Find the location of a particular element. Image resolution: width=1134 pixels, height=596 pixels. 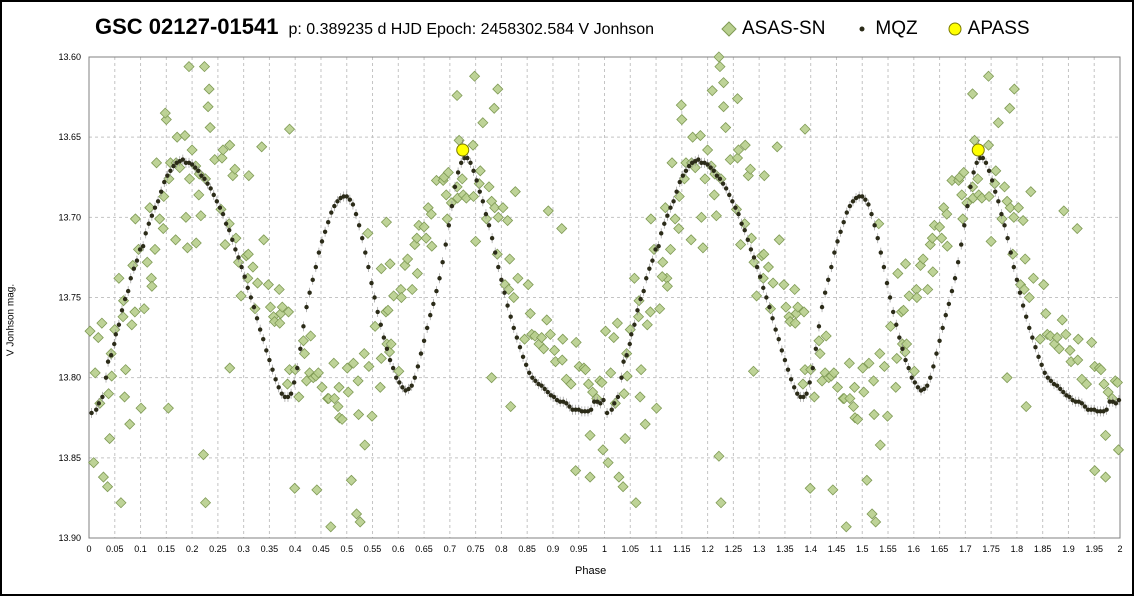

x-tick-label: 0.4 is located at coordinates (295, 549).